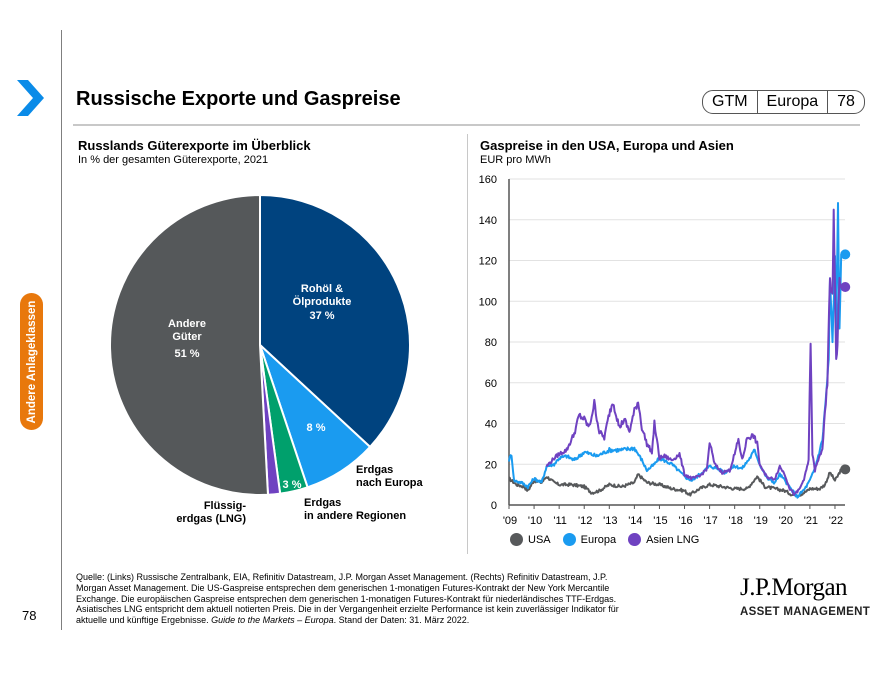 Image resolution: width=880 pixels, height=680 pixels. I want to click on y-tick-label: 100, so click(488, 302).